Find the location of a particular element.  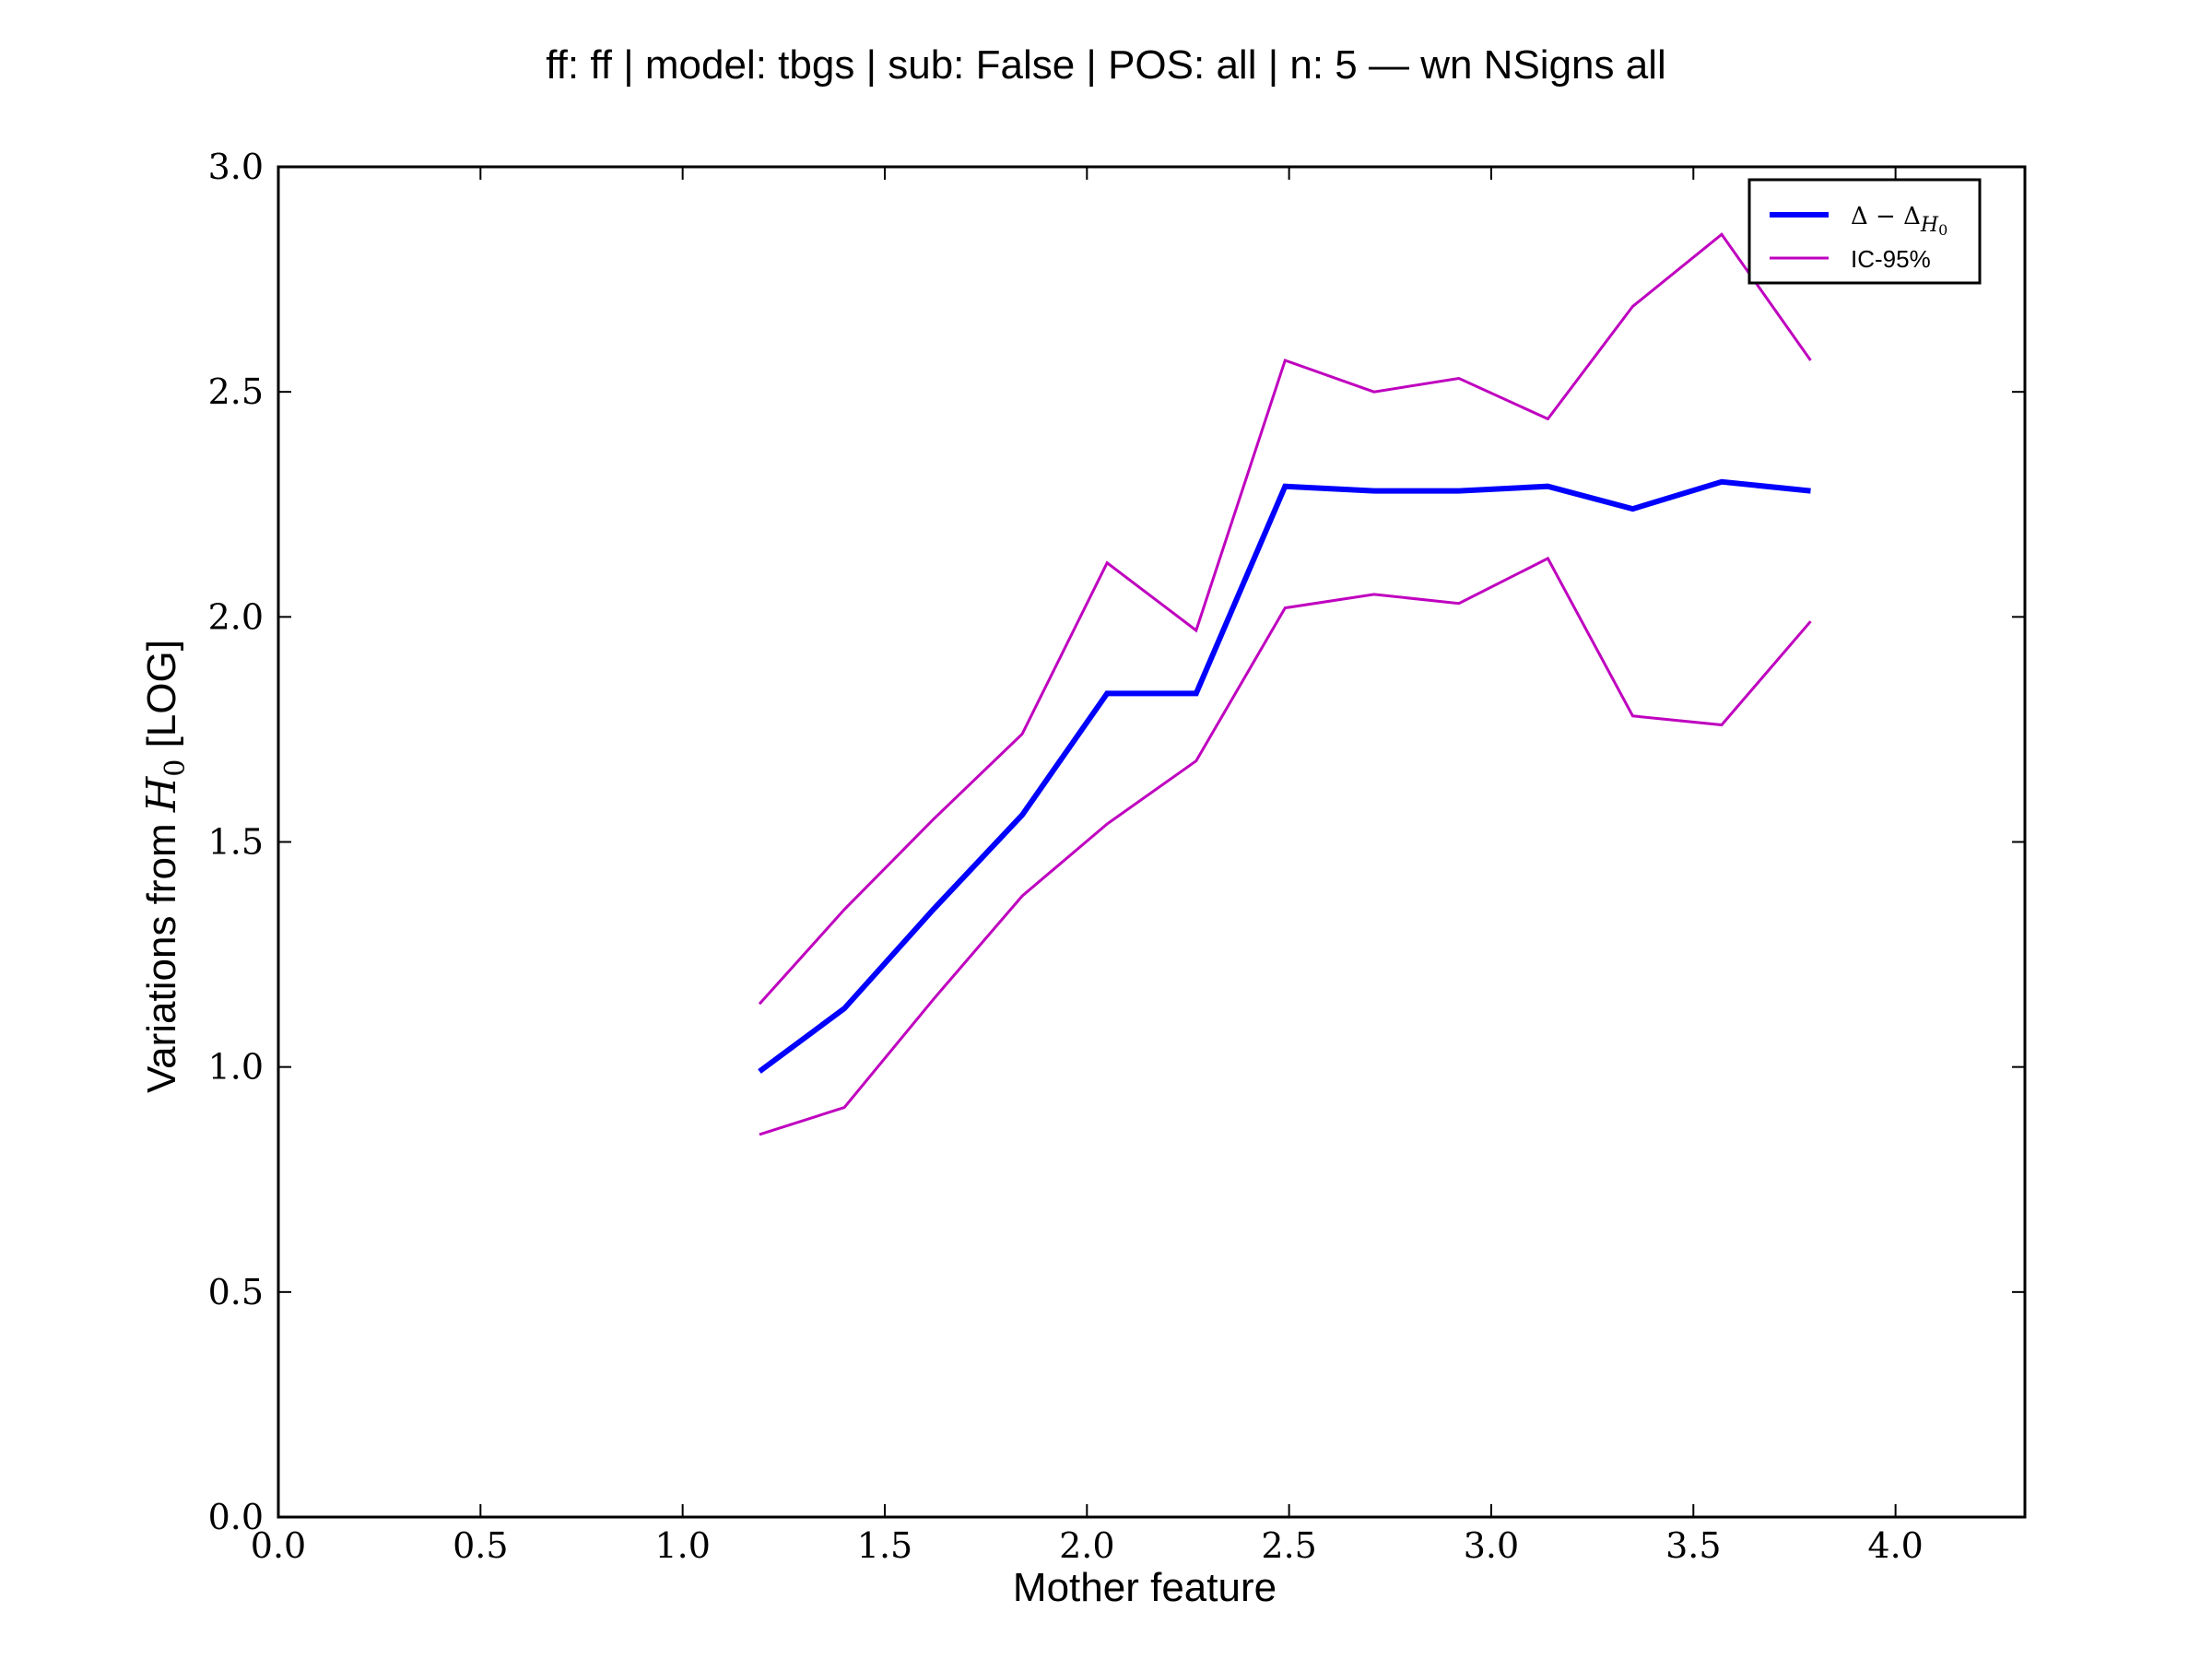

x-tick-label: 3.0 is located at coordinates (1491, 1545).